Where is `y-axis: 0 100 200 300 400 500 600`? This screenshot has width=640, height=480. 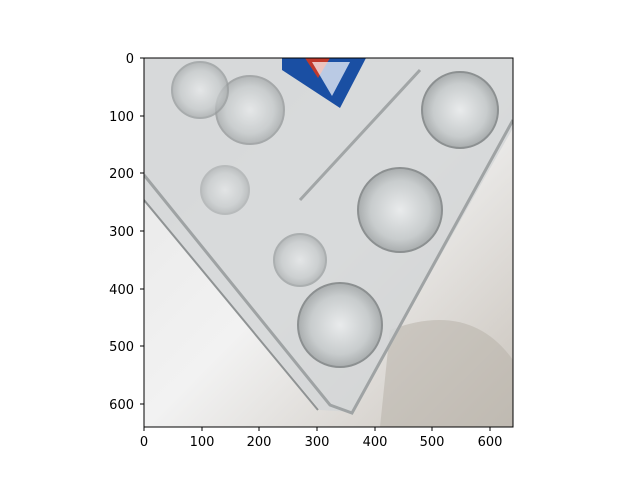
y-axis: 0 100 200 300 400 500 600 is located at coordinates (126, 232).